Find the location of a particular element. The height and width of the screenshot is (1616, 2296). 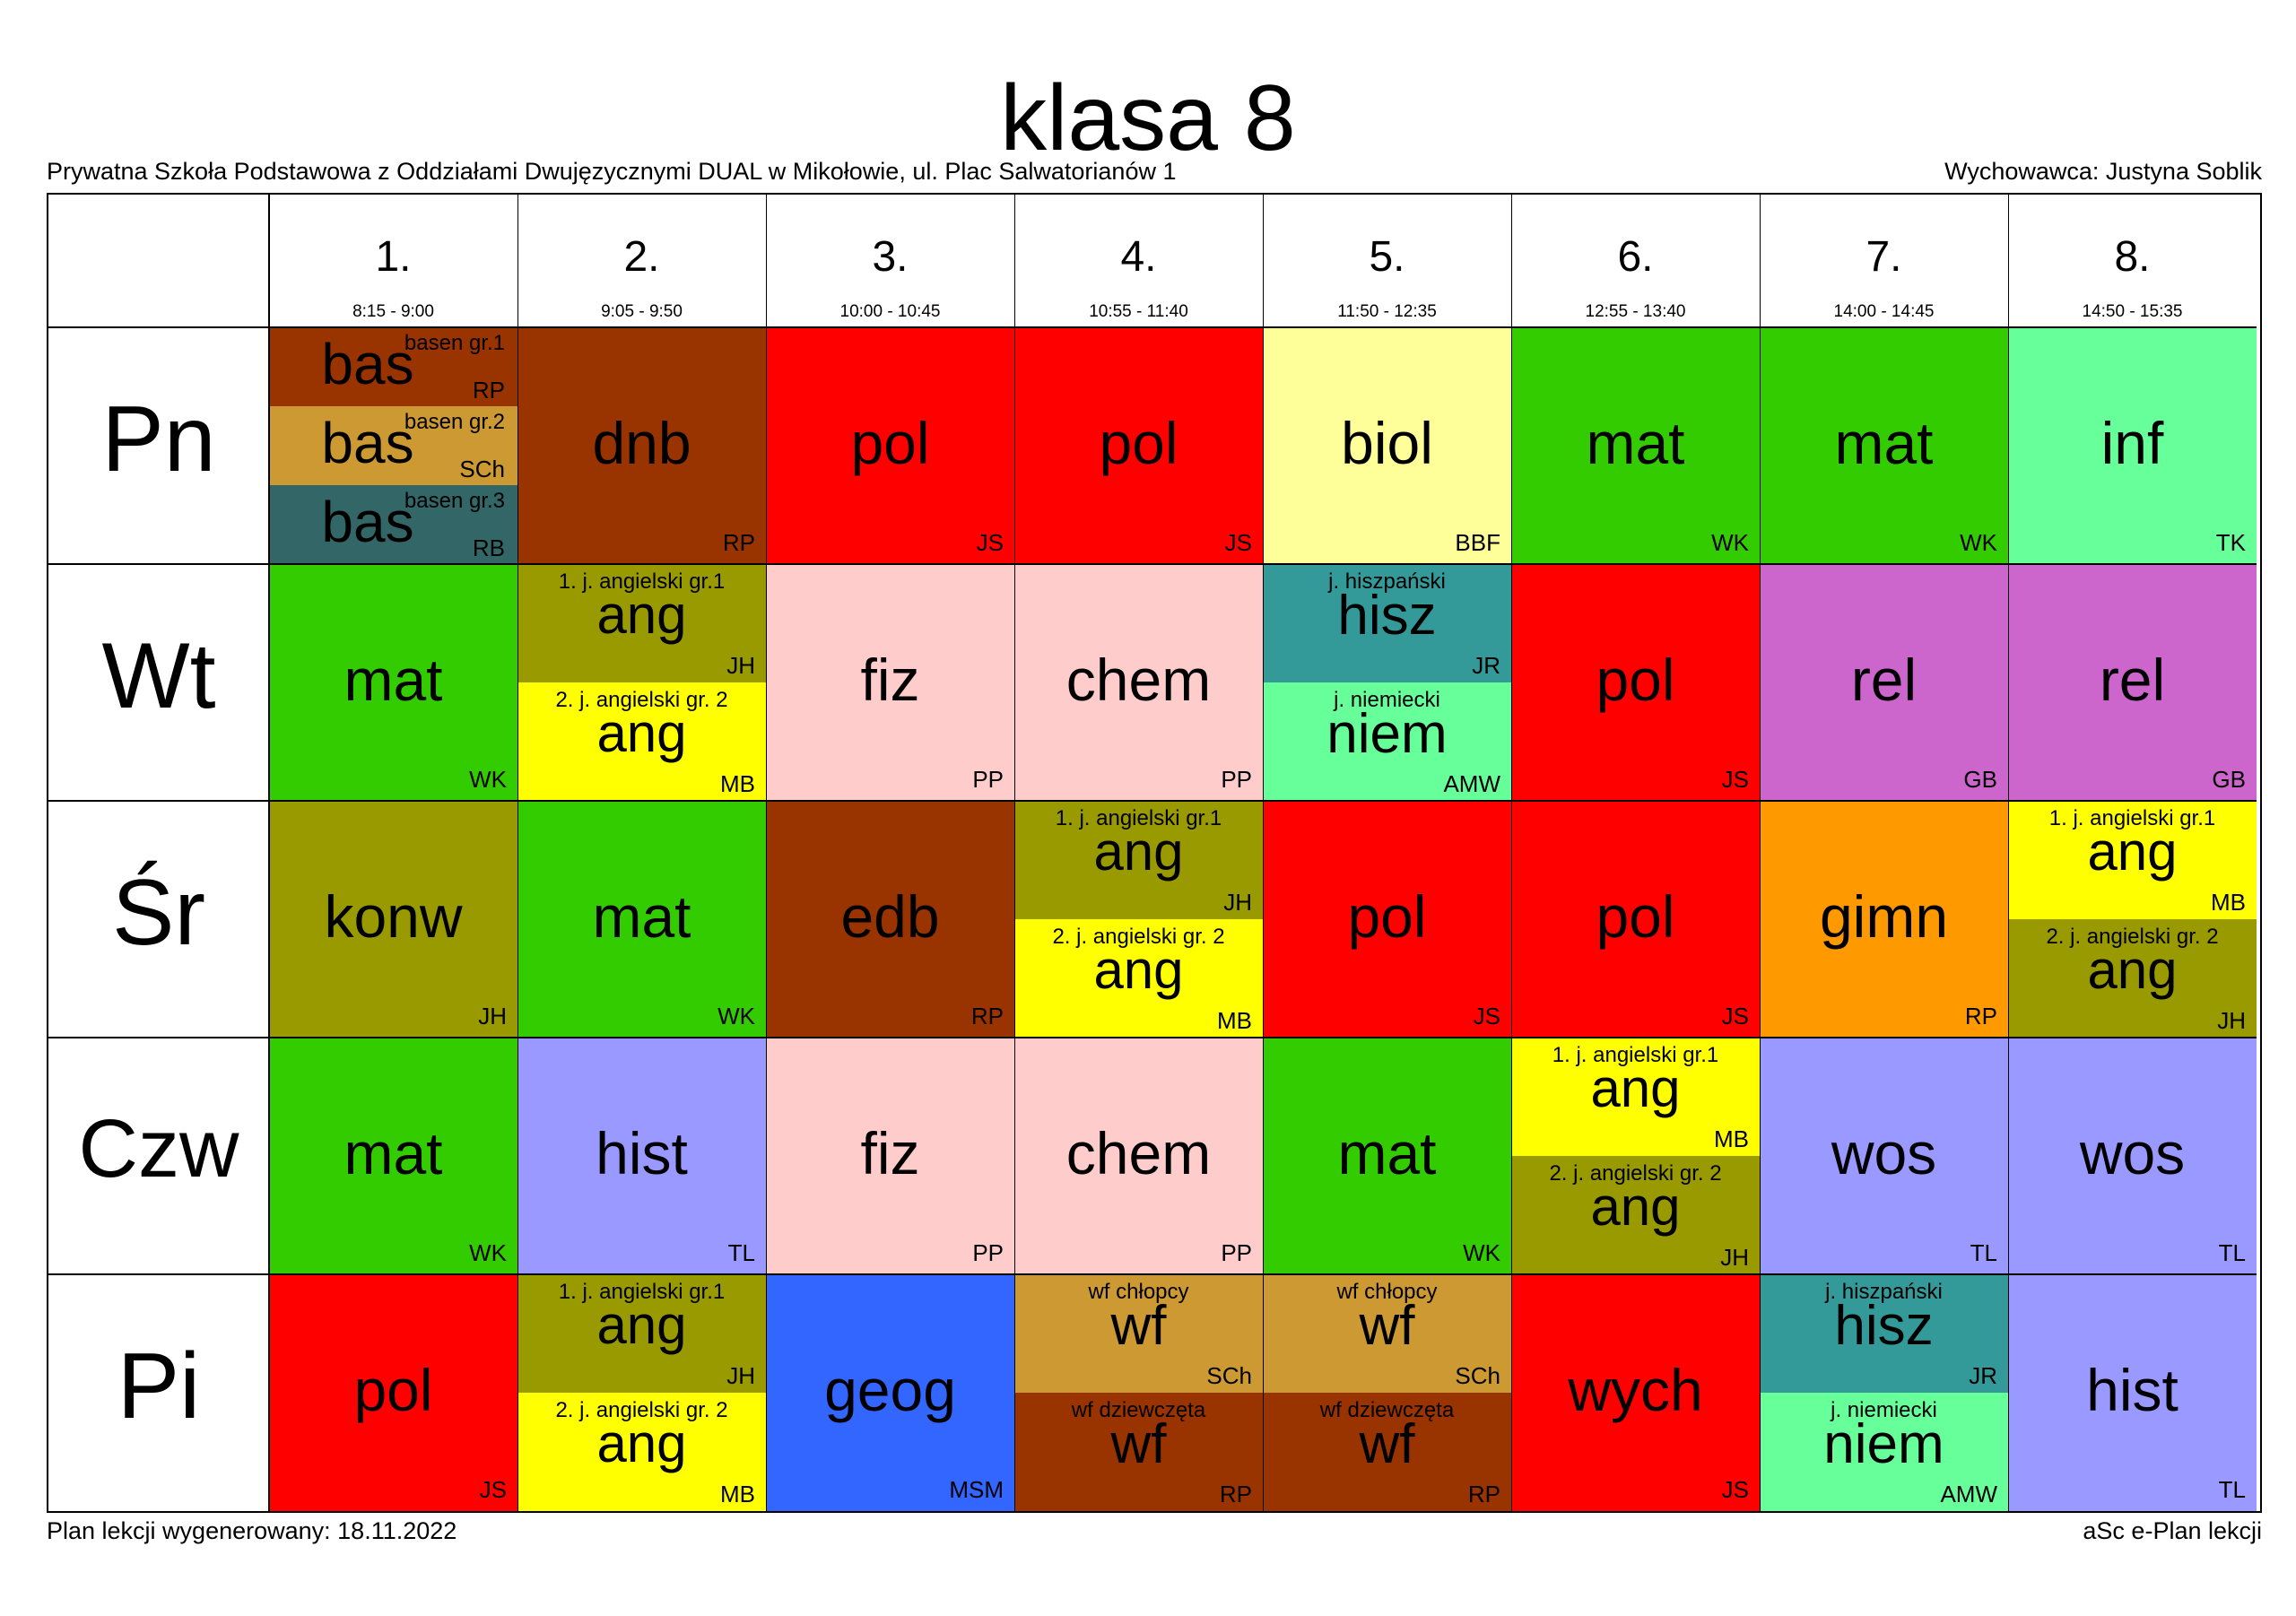

period-number: 3. is located at coordinates (890, 257).